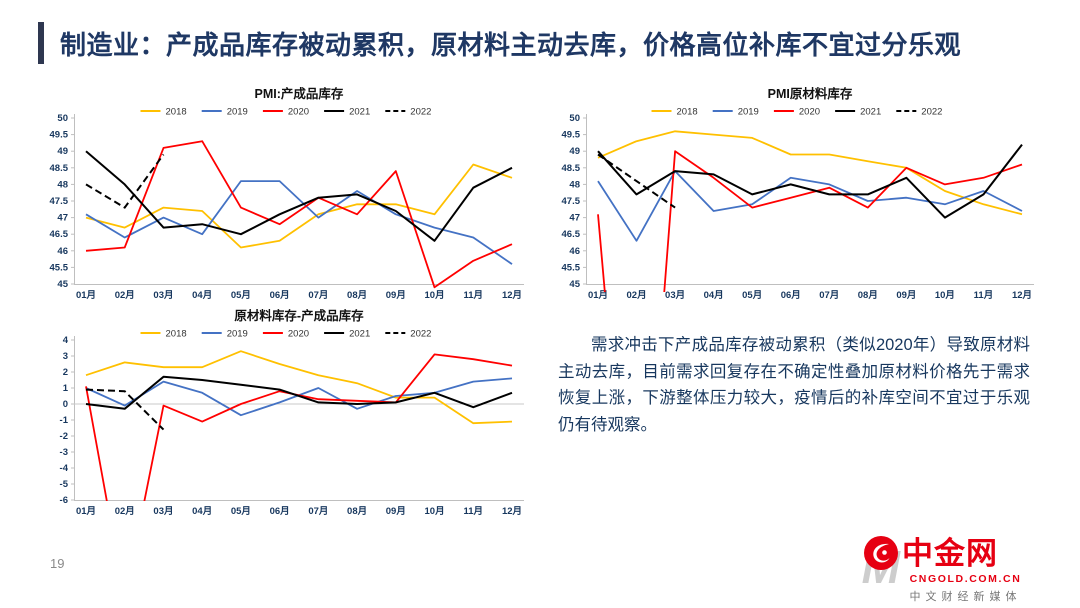 Image resolution: width=1080 pixels, height=608 pixels. Describe the element at coordinates (65, 356) in the screenshot. I see `svg-text: 3` at that location.